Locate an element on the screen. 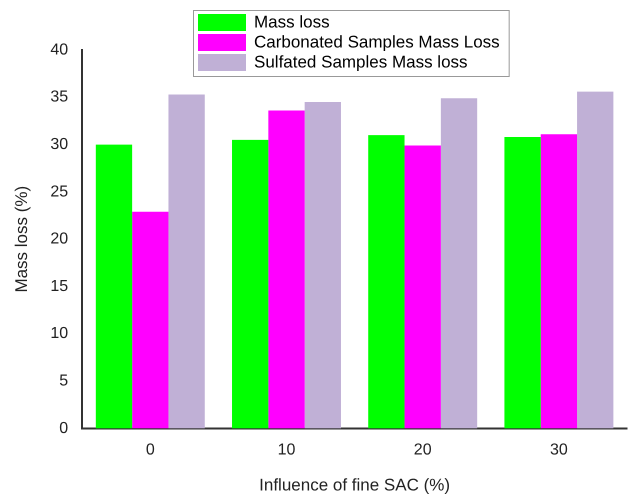  y-tick-label: 25 is located at coordinates (59, 191).